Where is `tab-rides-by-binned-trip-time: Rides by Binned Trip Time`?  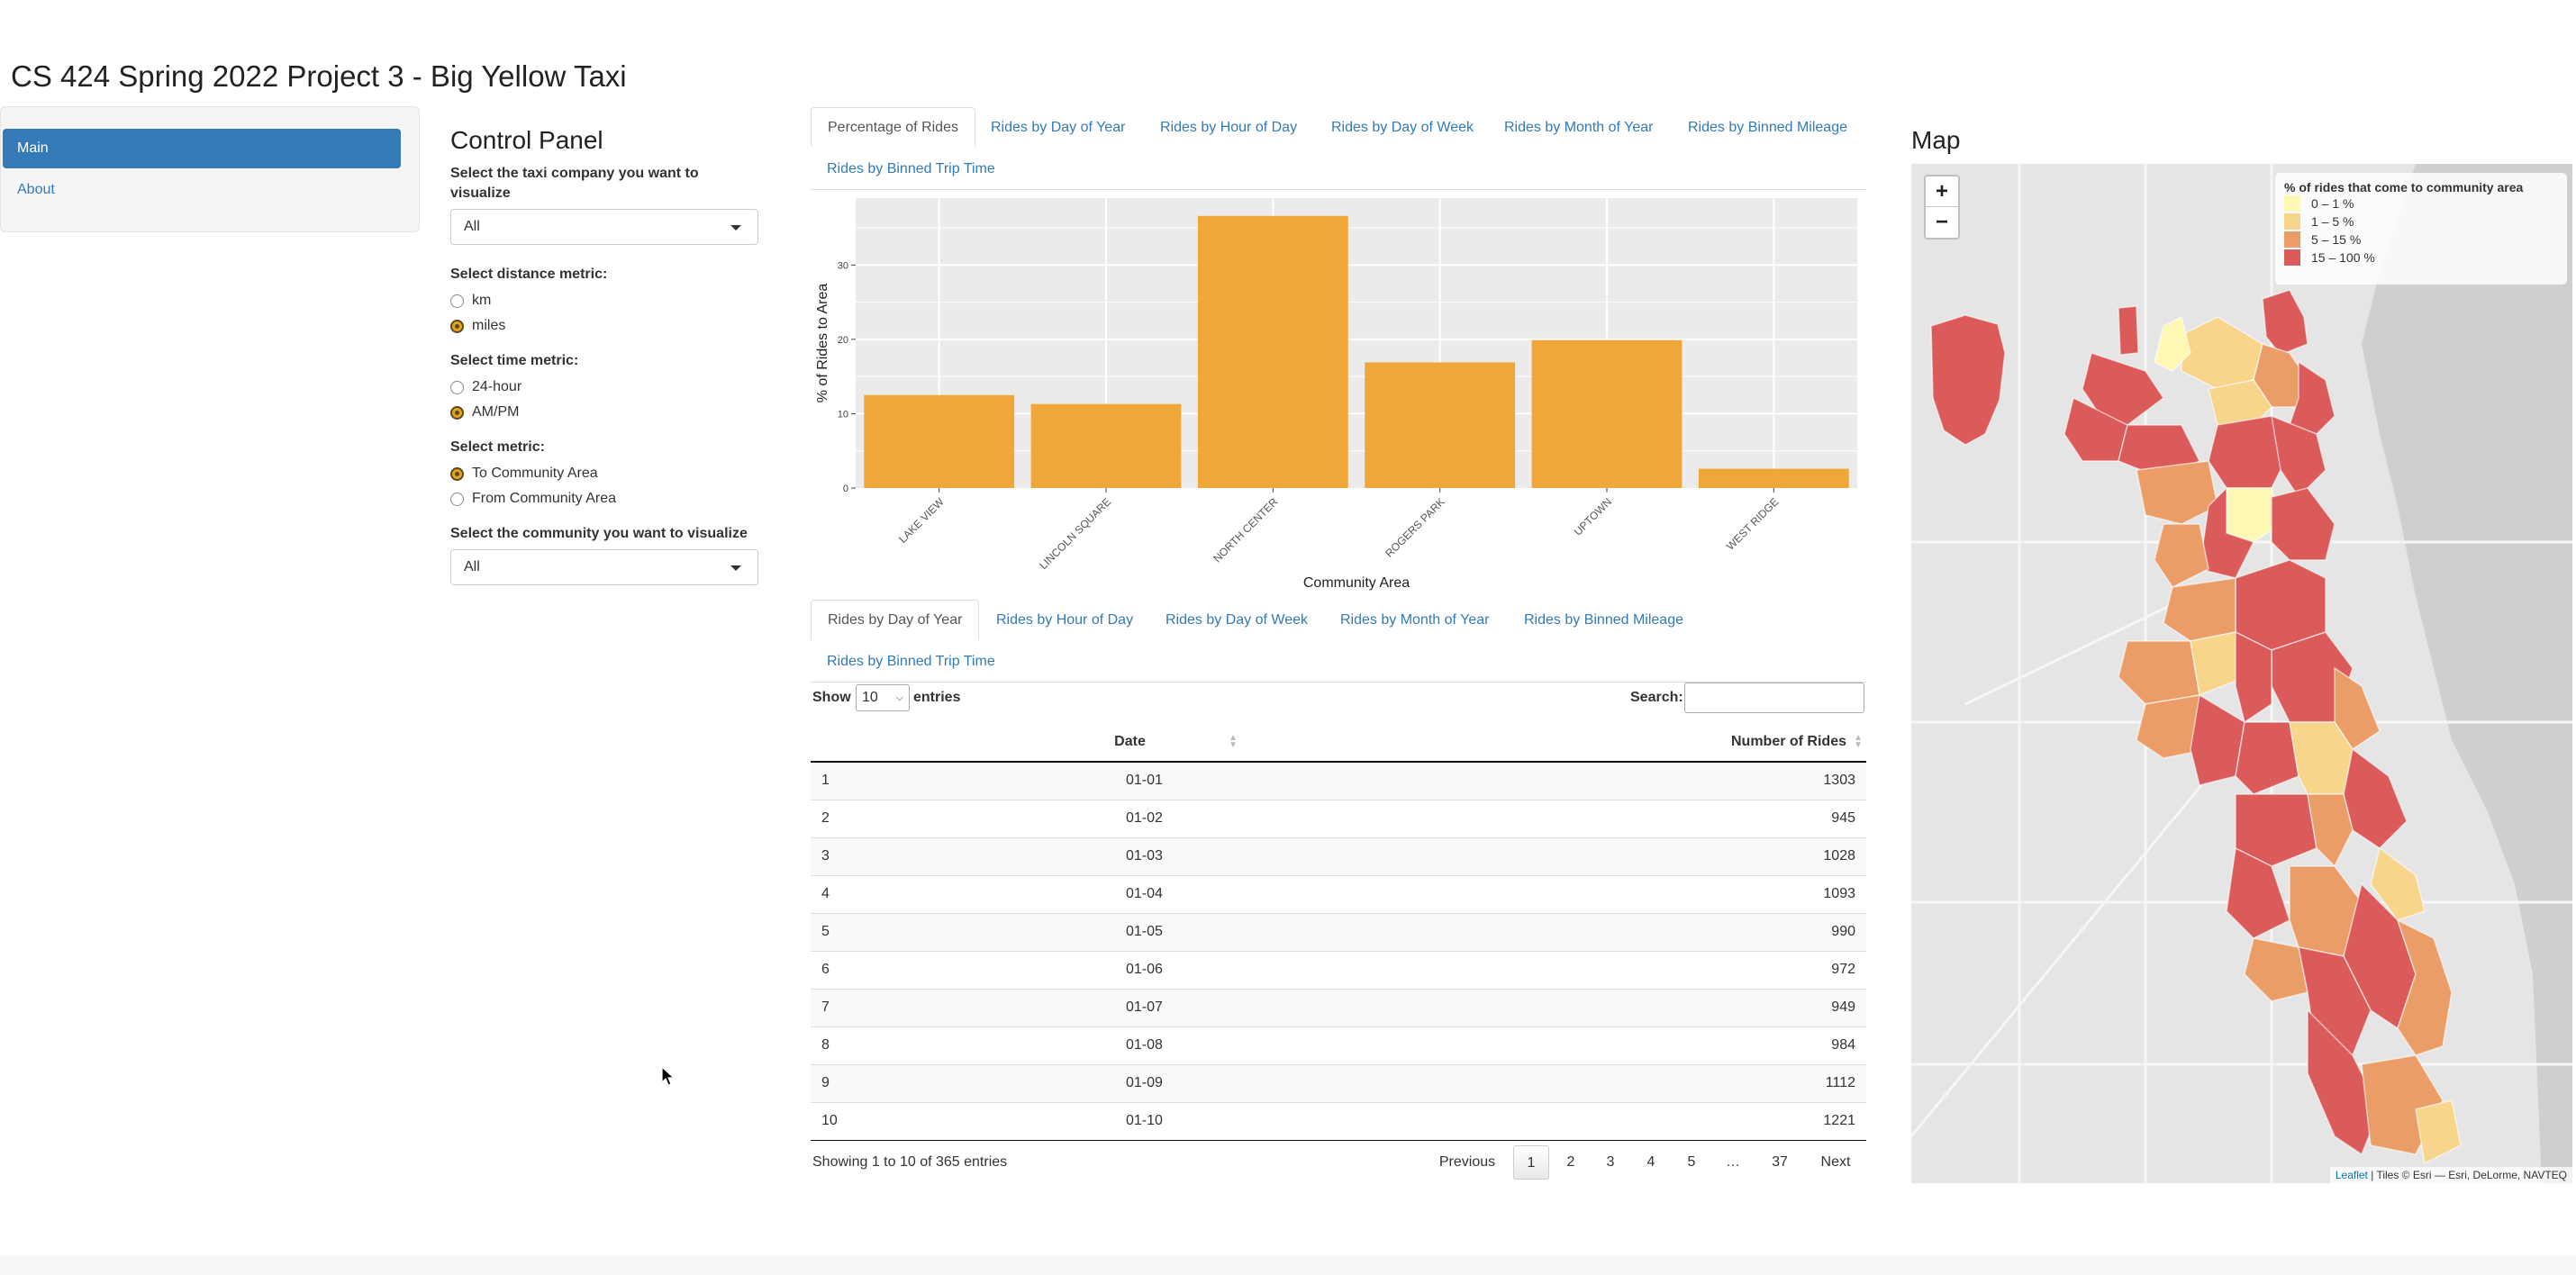 tab-rides-by-binned-trip-time: Rides by Binned Trip Time is located at coordinates (911, 168).